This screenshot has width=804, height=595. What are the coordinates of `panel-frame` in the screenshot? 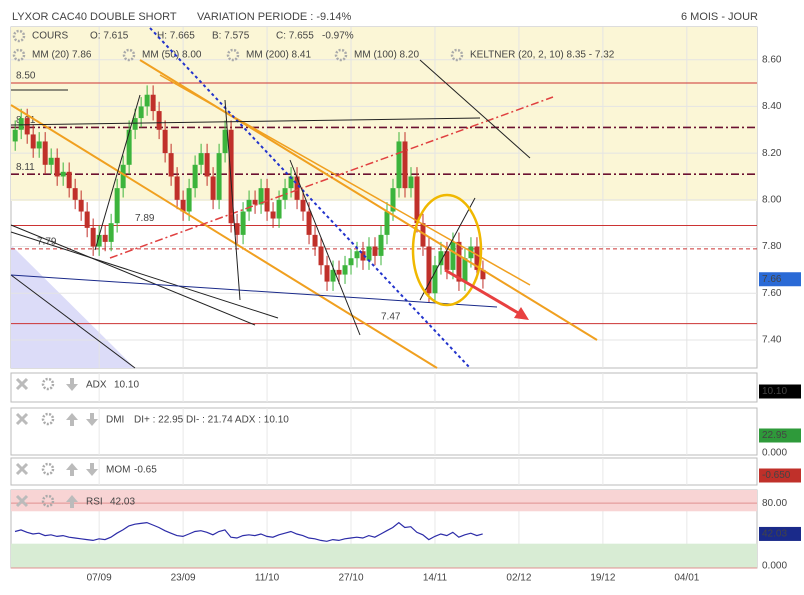 It's located at (384, 387).